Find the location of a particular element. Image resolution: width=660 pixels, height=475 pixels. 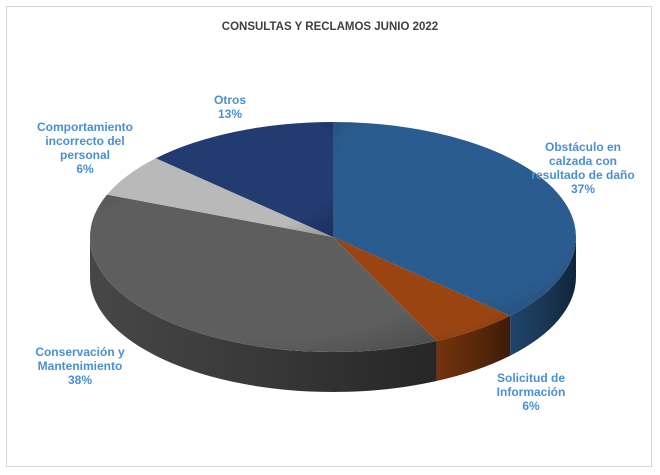

slice-label-conservacion-name: Conservación y Mantenimiento is located at coordinates (80, 359).